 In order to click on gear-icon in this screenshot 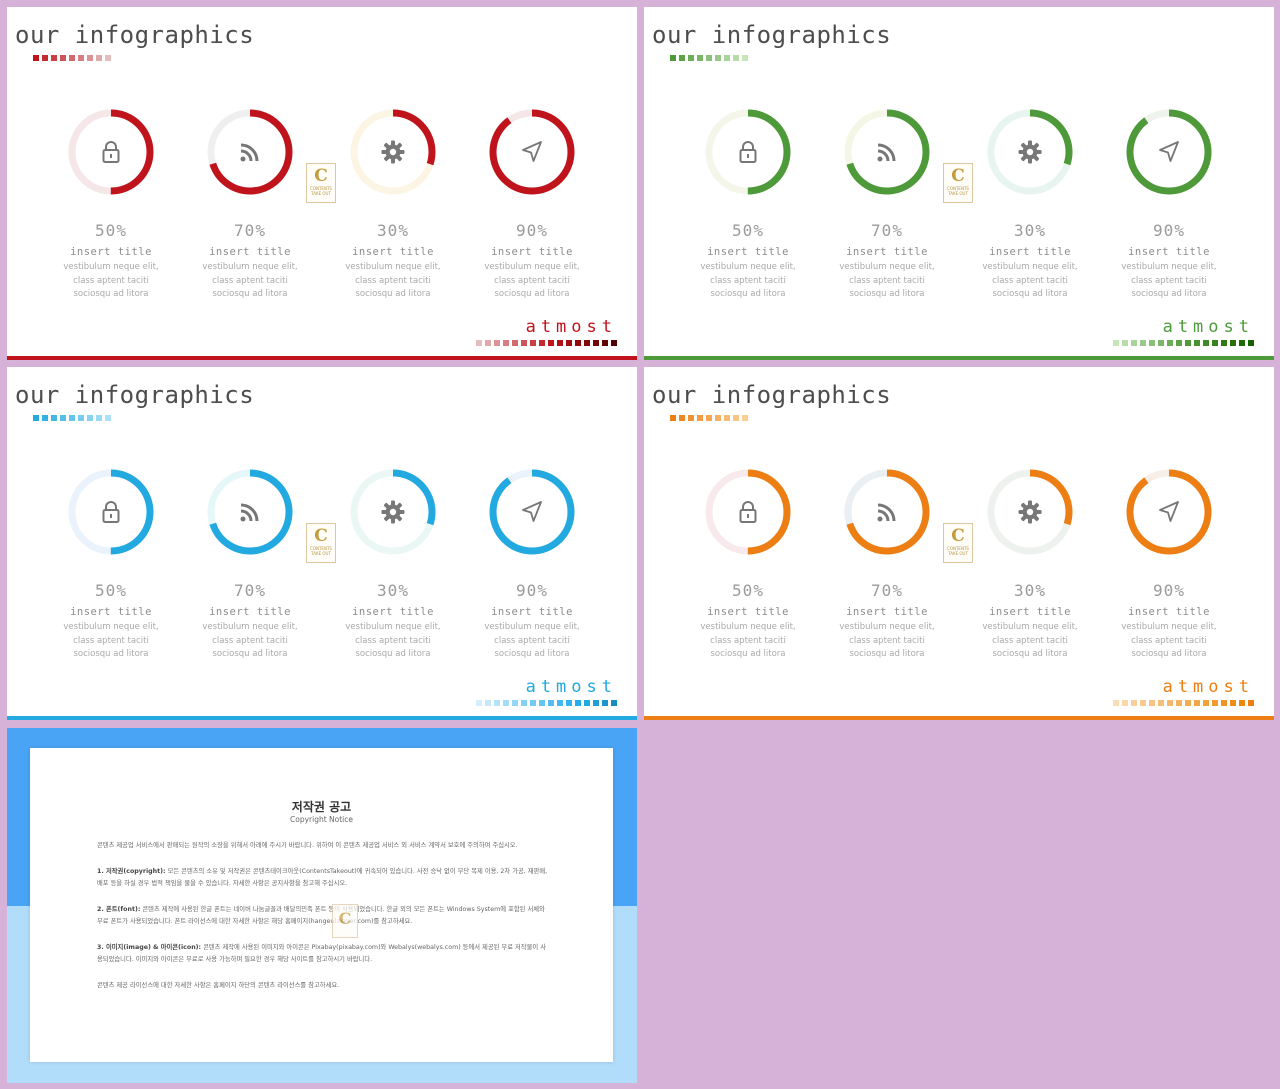, I will do `click(393, 152)`.